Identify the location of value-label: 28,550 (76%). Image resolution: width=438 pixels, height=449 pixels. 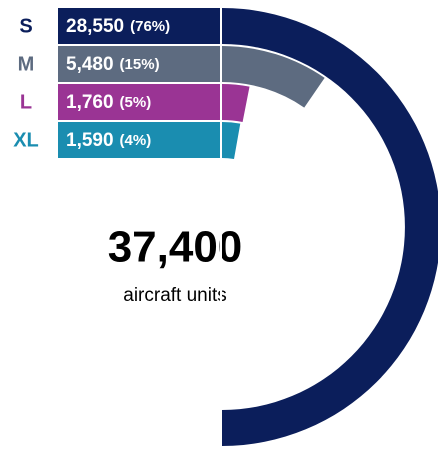
(118, 26).